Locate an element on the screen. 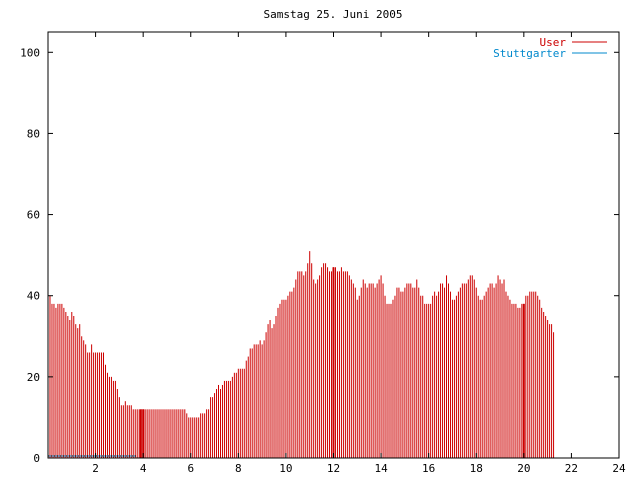  y-tick-label: 40 is located at coordinates (33, 296).